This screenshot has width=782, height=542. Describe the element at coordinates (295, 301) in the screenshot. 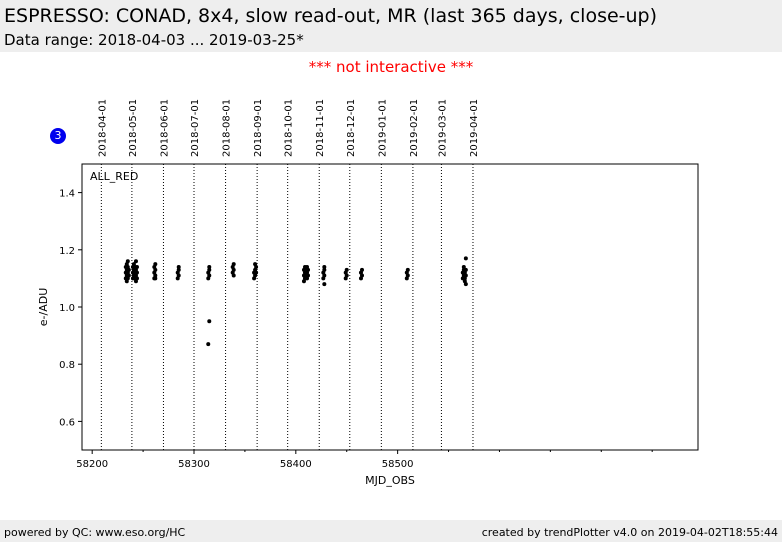

I see `data-points` at that location.